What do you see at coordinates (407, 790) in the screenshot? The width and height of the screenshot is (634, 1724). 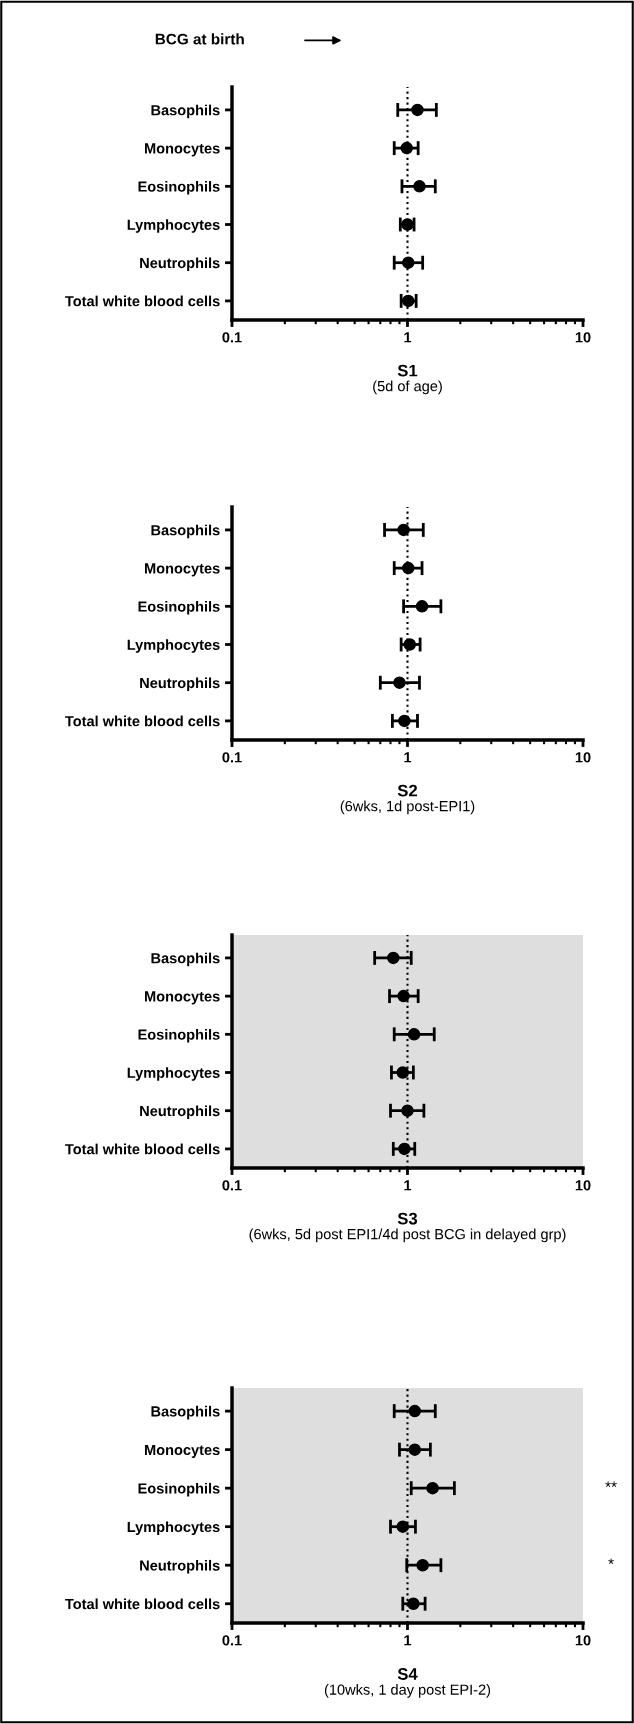 I see `text: S2` at bounding box center [407, 790].